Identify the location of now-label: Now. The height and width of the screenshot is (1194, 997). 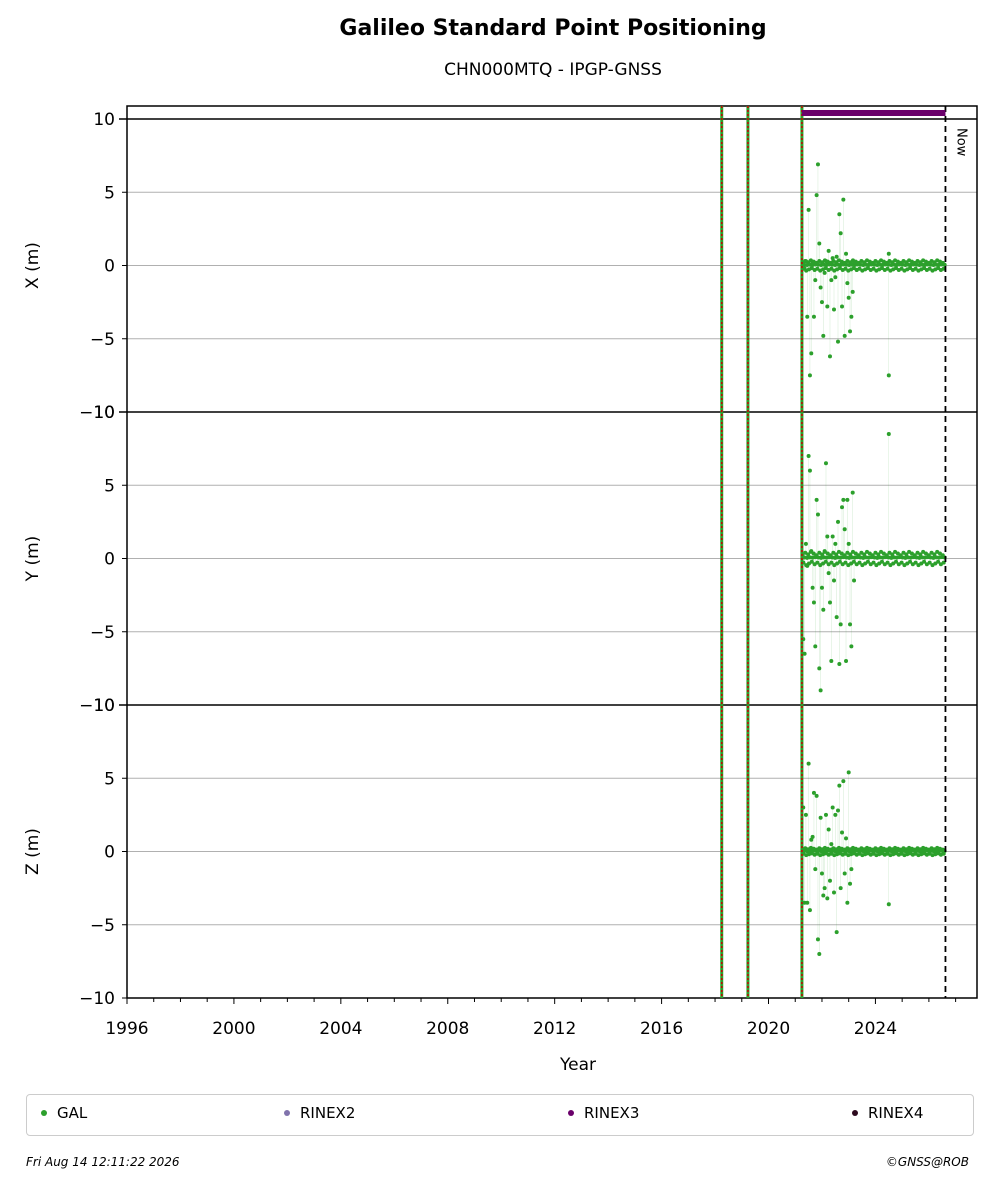
(960, 142).